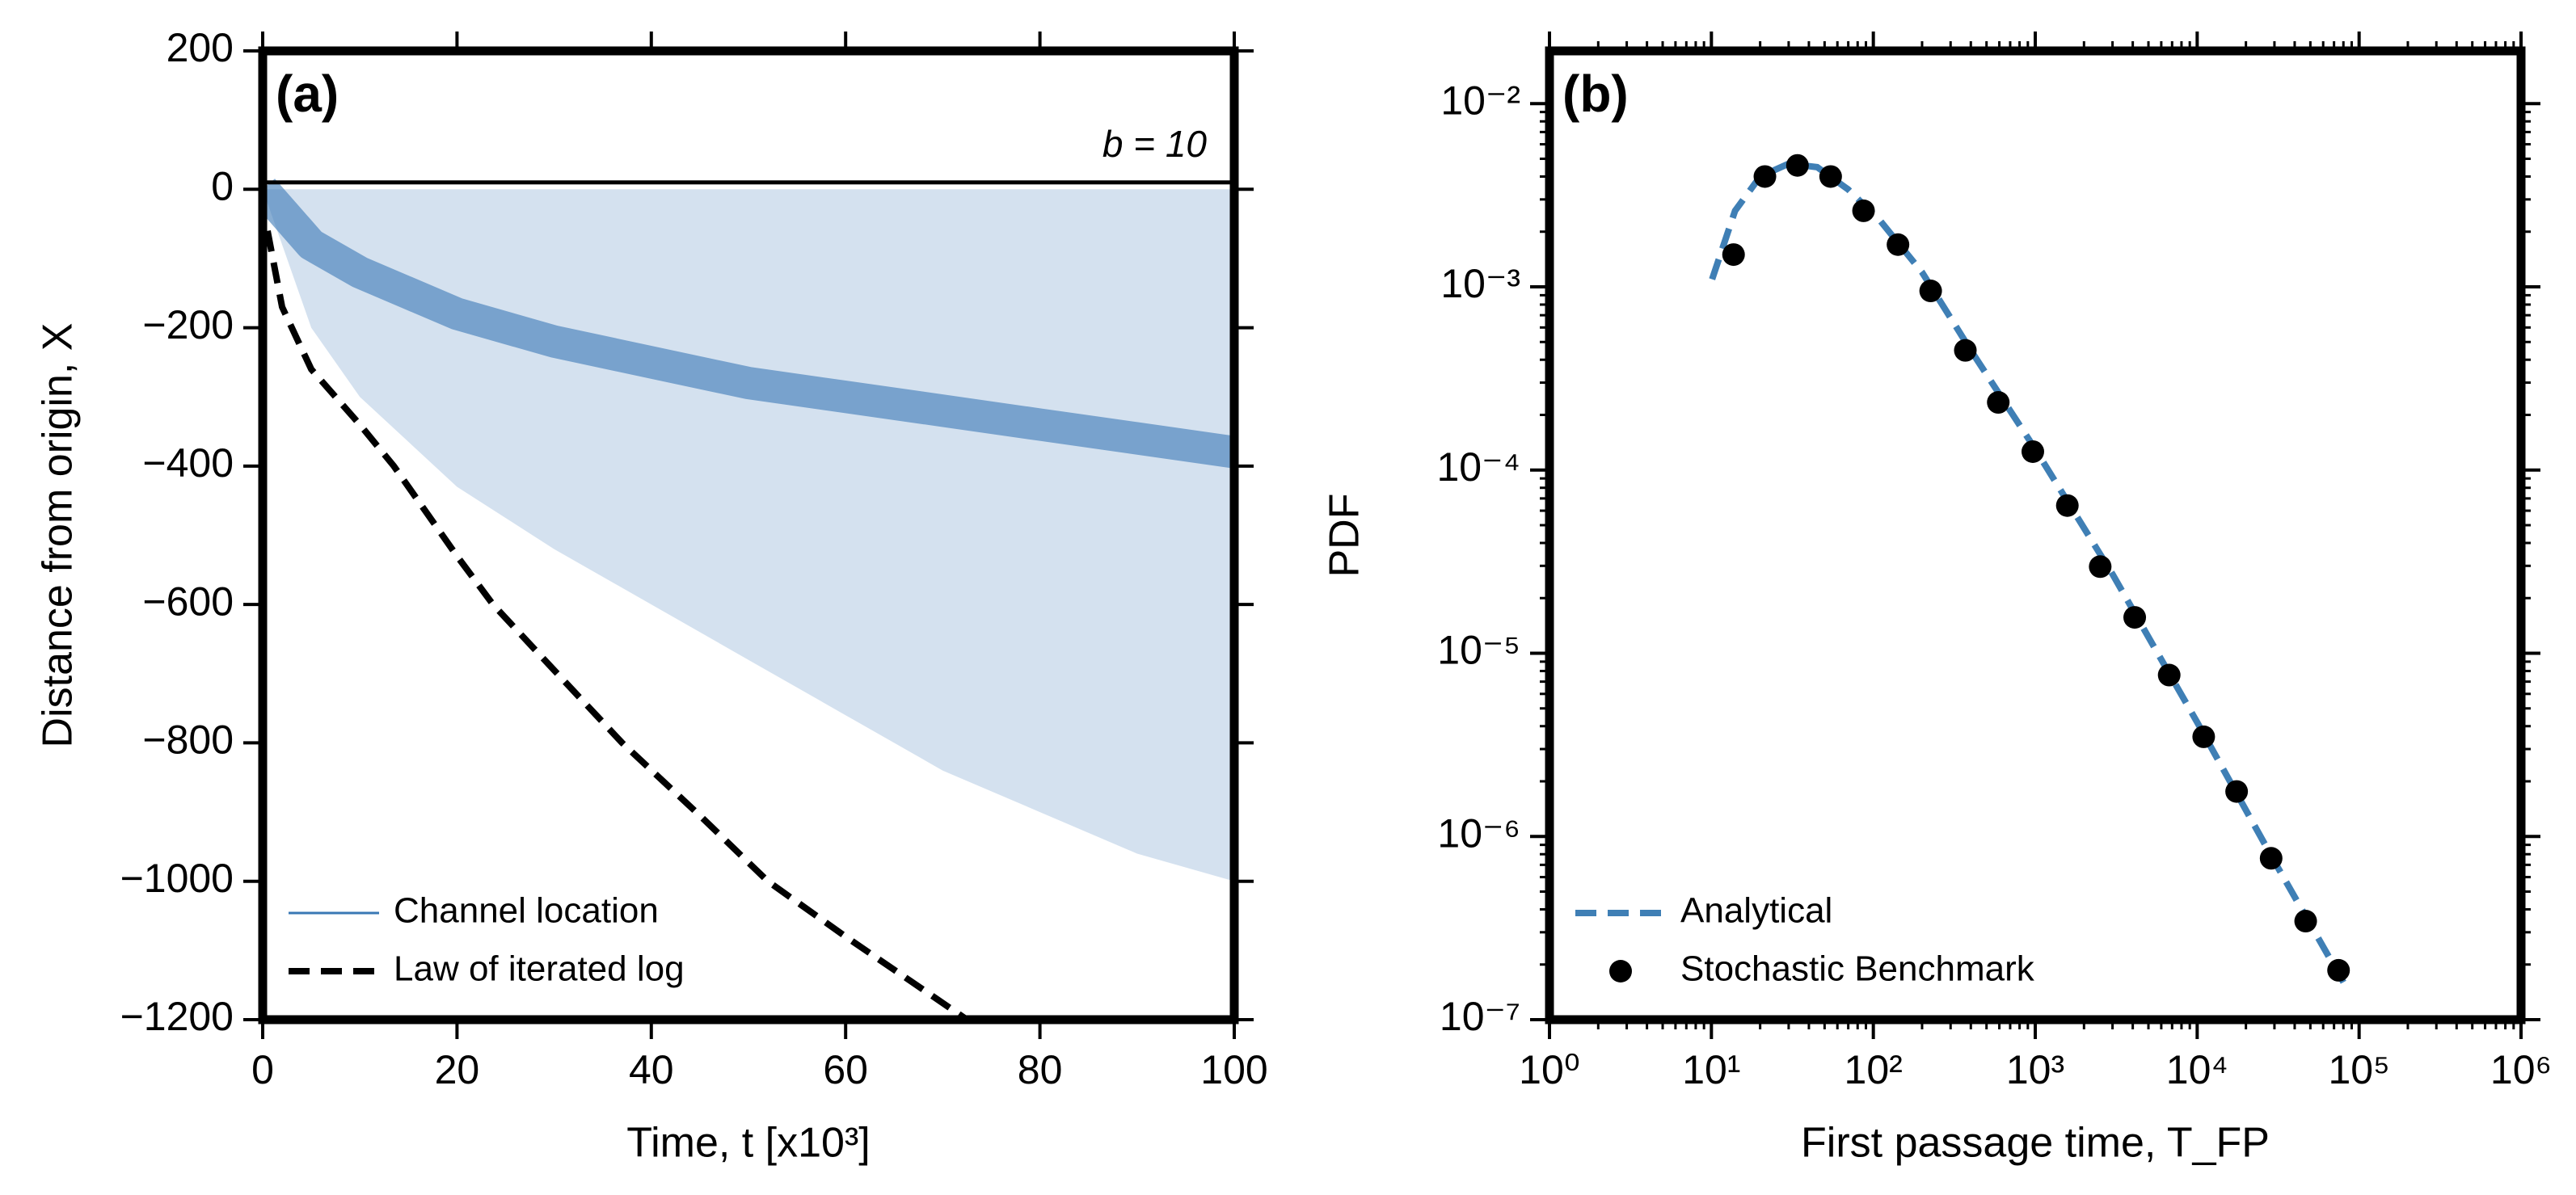 The width and height of the screenshot is (2576, 1195). I want to click on y-tick-label: 10⁻⁵, so click(1478, 650).